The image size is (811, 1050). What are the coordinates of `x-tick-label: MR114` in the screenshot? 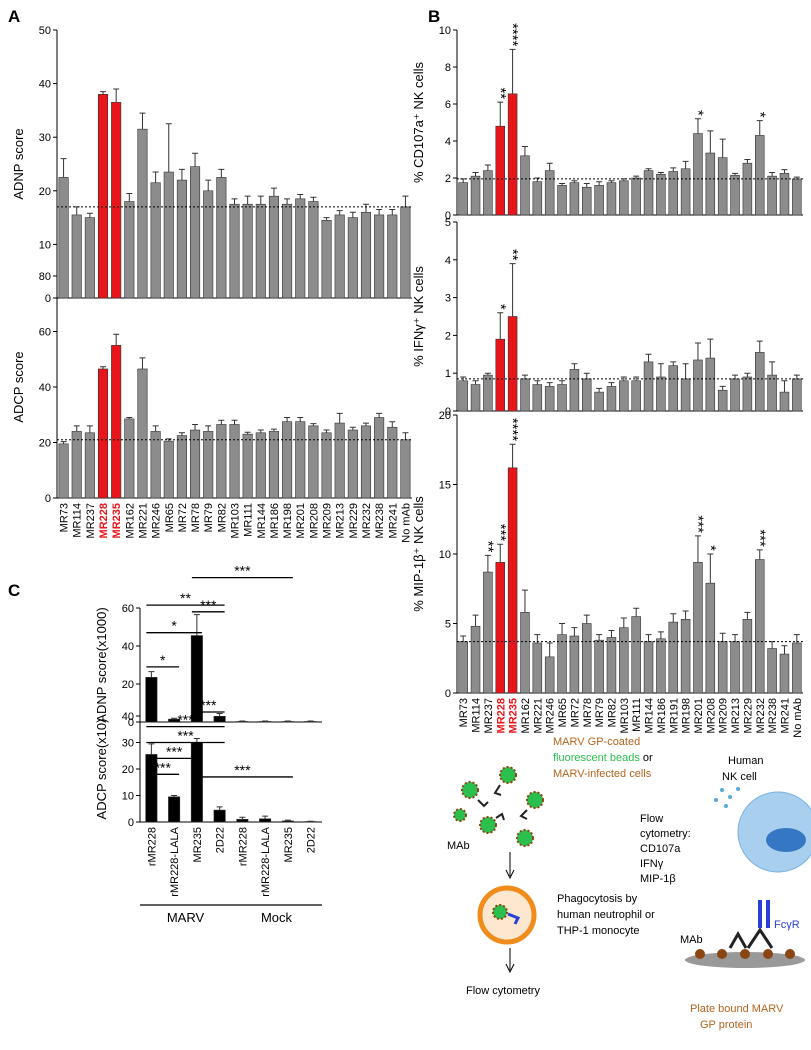 It's located at (78, 520).